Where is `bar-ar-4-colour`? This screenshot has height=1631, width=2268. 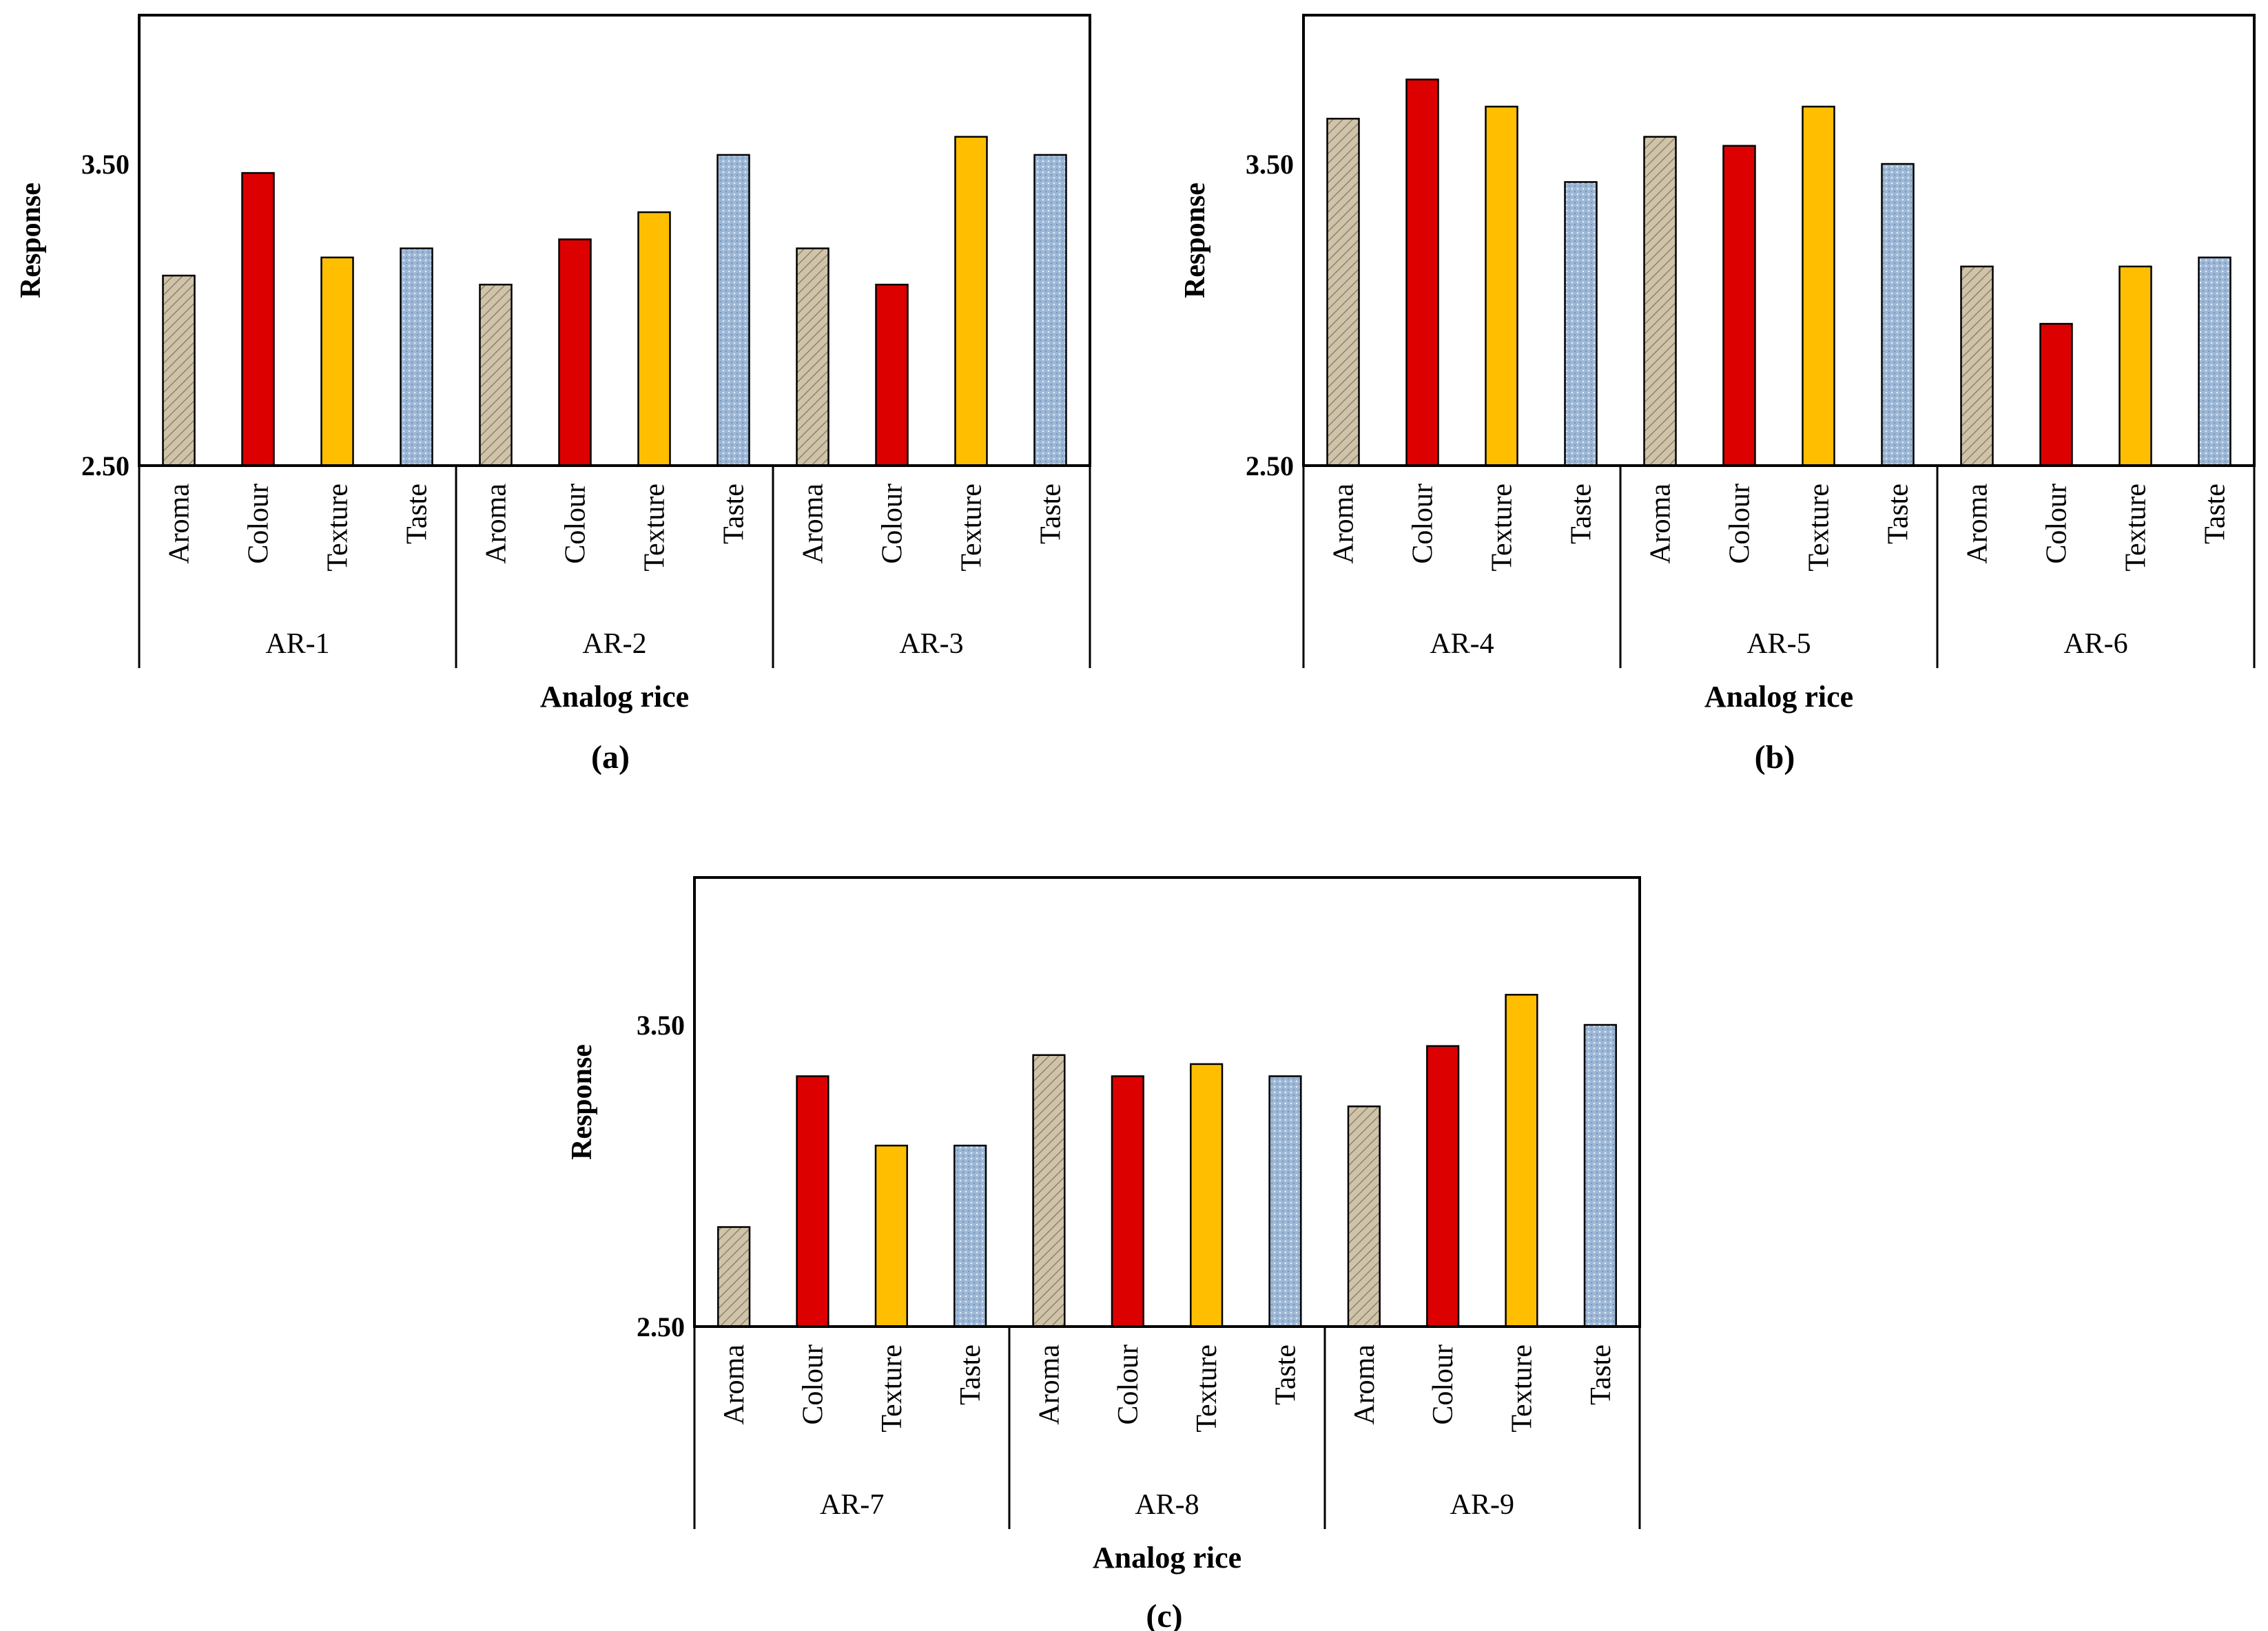 bar-ar-4-colour is located at coordinates (1422, 273).